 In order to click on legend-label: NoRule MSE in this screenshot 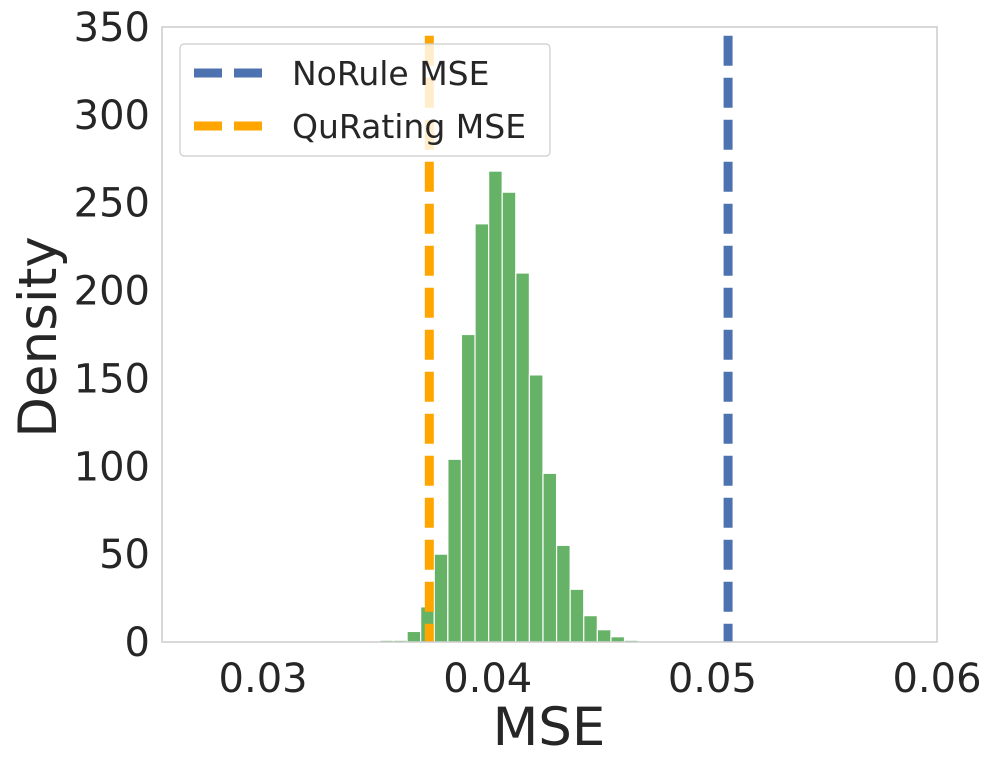, I will do `click(390, 73)`.